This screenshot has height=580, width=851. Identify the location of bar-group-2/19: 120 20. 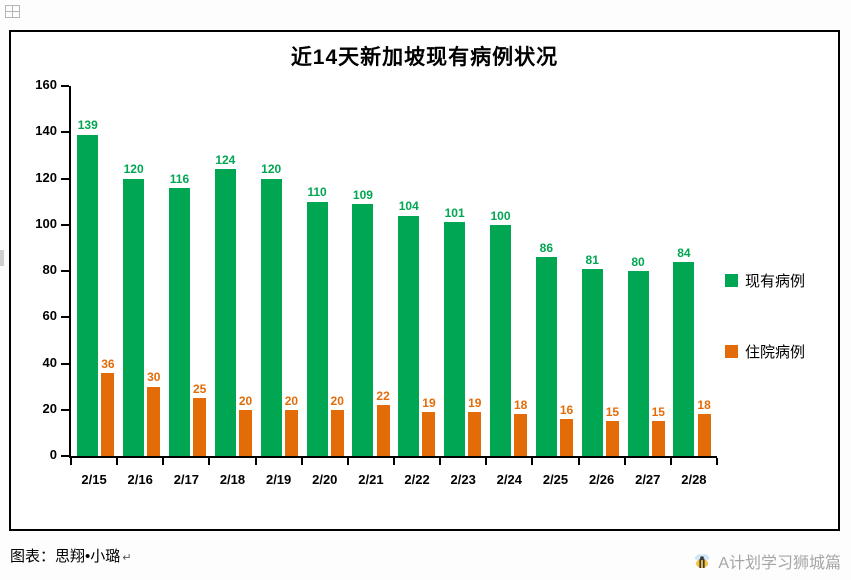
(279, 309).